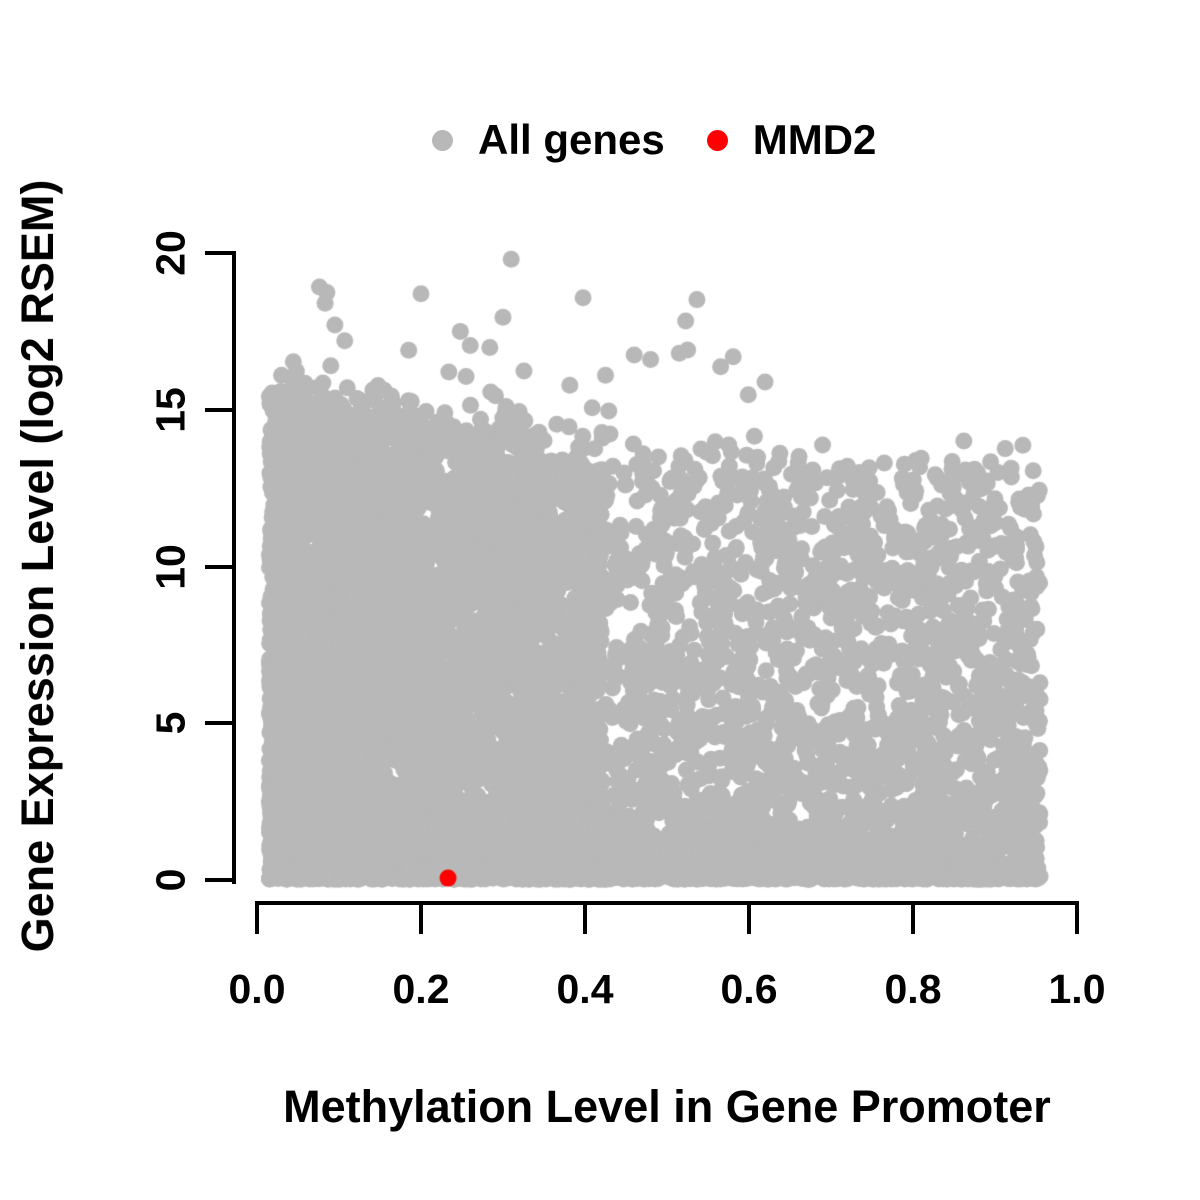 The height and width of the screenshot is (1200, 1200). What do you see at coordinates (170, 880) in the screenshot?
I see `y-tick-label: 0` at bounding box center [170, 880].